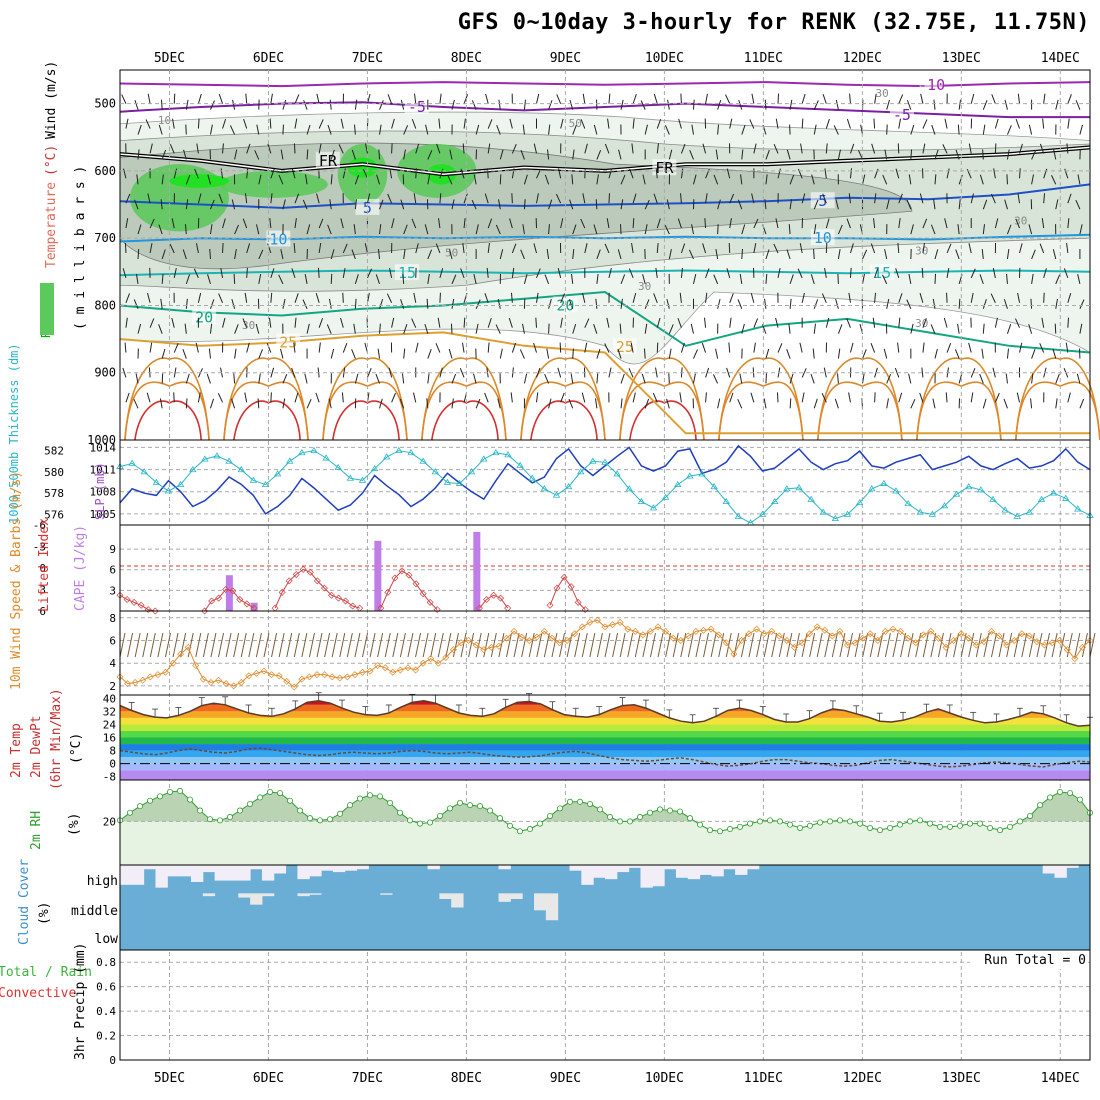  What do you see at coordinates (763, 58) in the screenshot?
I see `x-tick-top: 11DEC` at bounding box center [763, 58].